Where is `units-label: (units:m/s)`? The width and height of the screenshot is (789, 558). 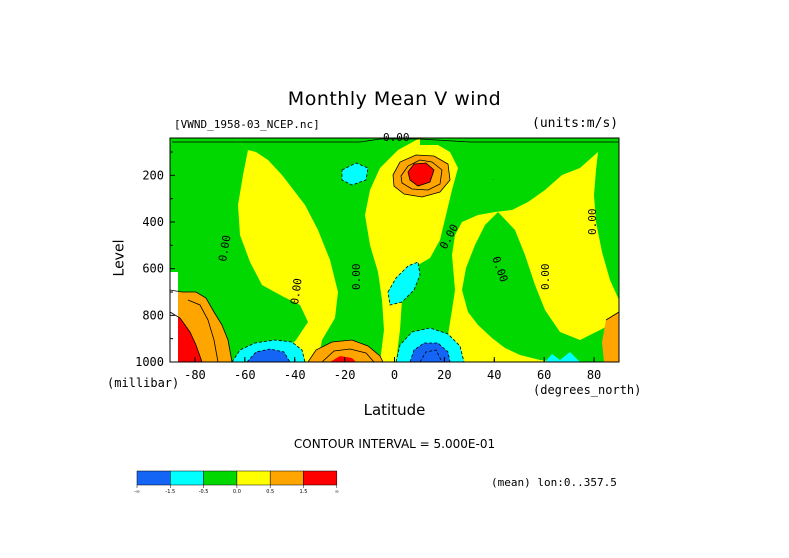
units-label: (units:m/s) is located at coordinates (575, 123).